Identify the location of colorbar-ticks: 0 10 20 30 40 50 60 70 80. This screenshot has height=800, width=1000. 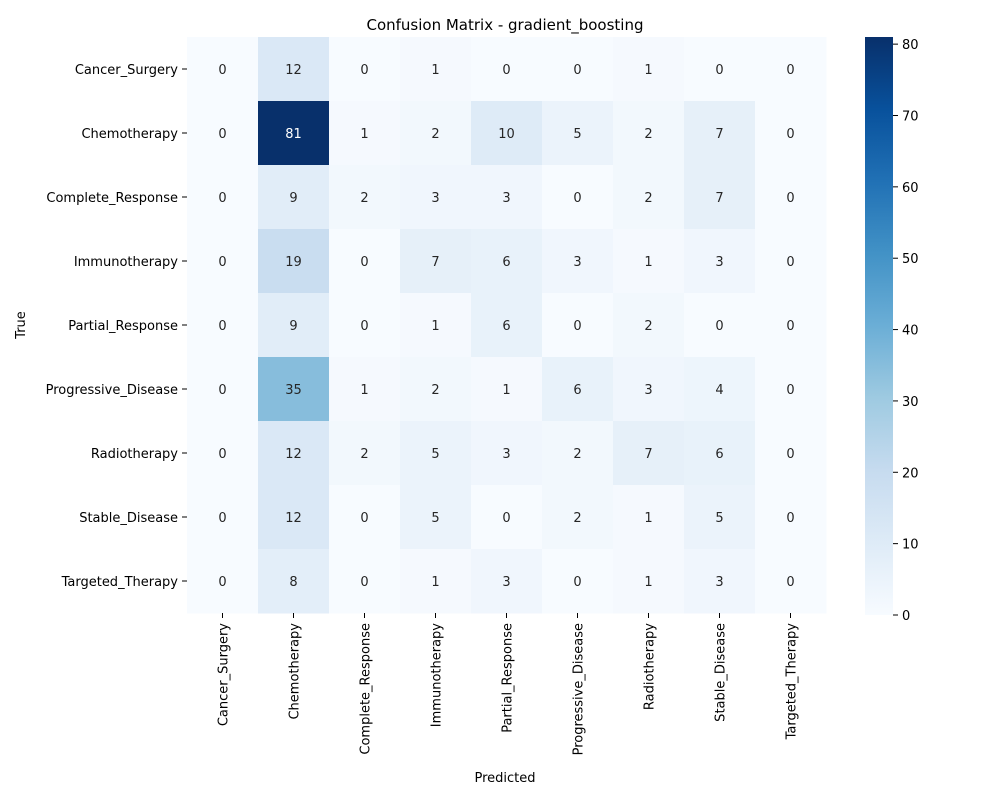
(906, 331).